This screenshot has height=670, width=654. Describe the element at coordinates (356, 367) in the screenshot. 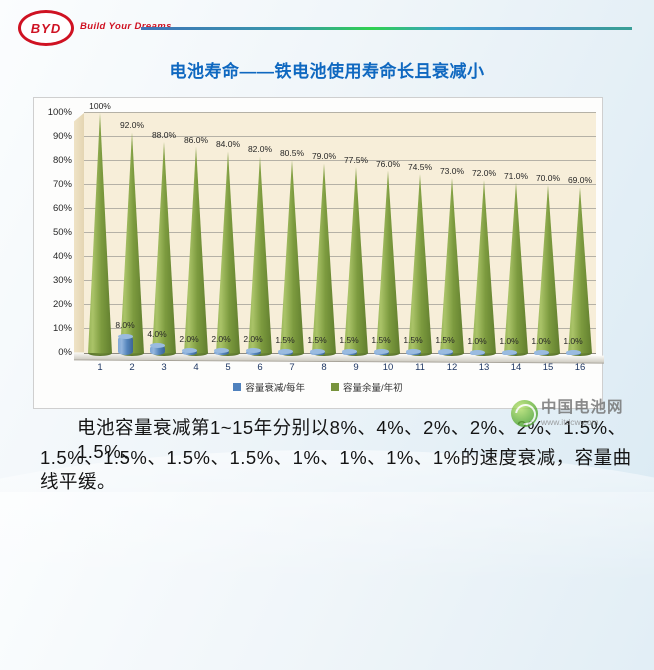

I see `x-axis-label: 9` at that location.